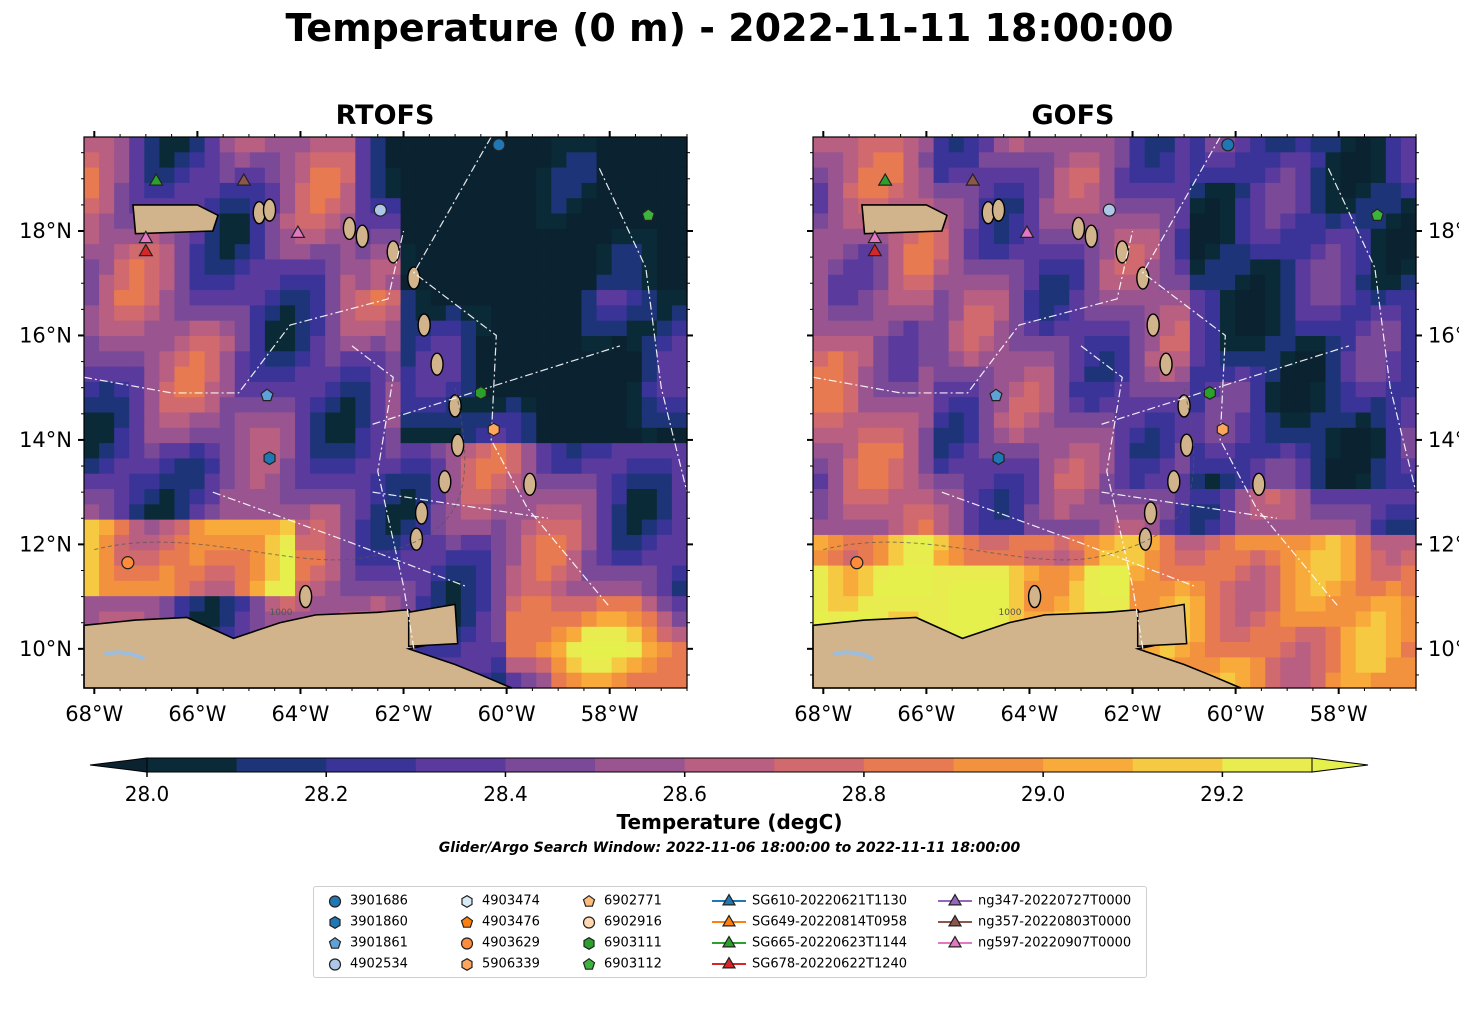  I want to click on lon-tick-label: 64°W, so click(1029, 714).